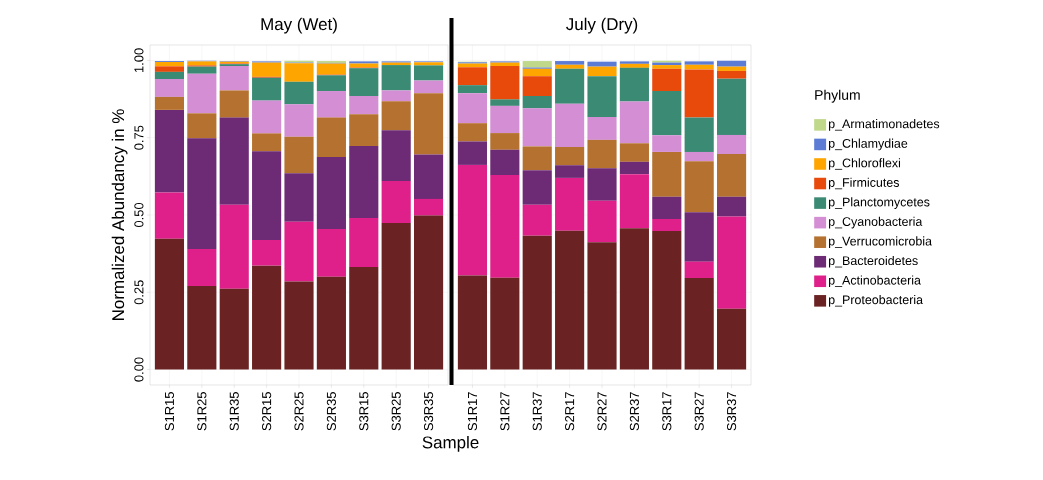 This screenshot has height=480, width=1043. What do you see at coordinates (505, 411) in the screenshot?
I see `x-tick-label: S1R27` at bounding box center [505, 411].